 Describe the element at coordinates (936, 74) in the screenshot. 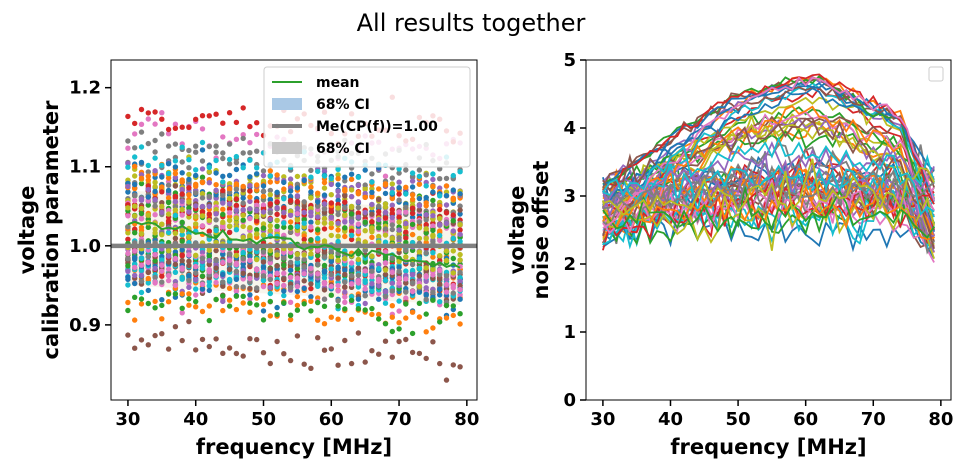

I see `legend-box` at that location.